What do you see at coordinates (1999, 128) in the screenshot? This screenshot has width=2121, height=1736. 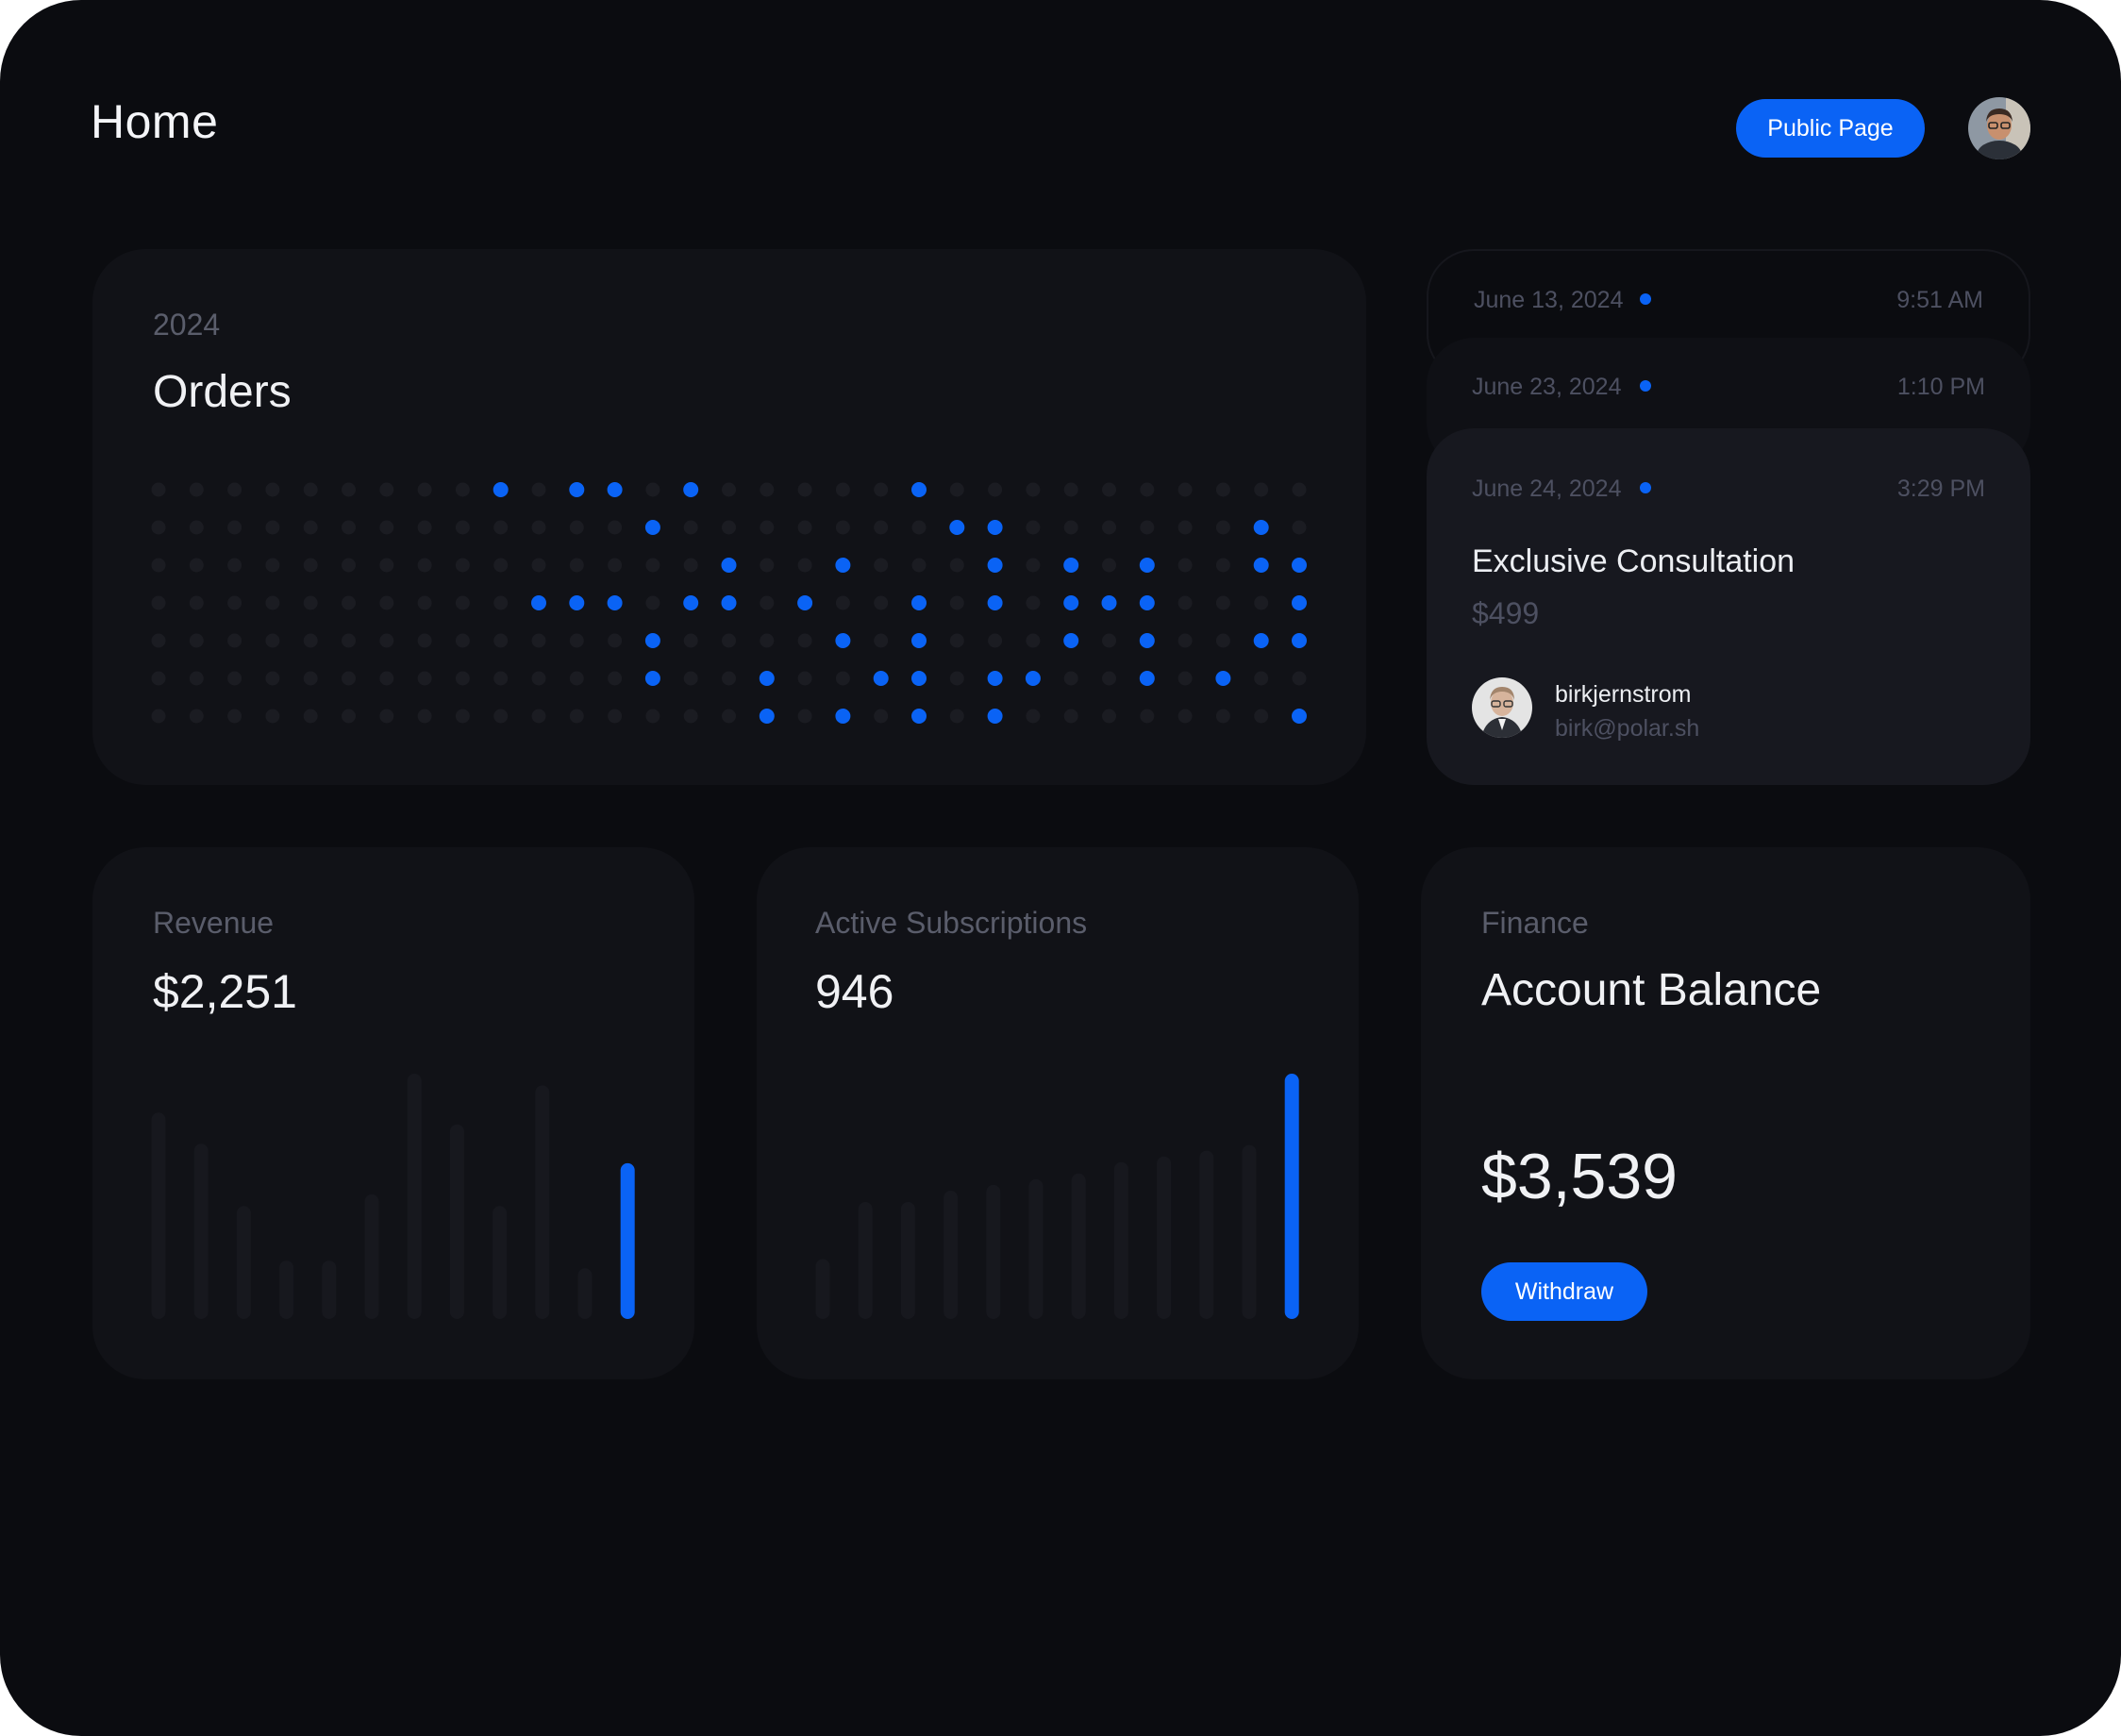 I see `user-avatar-icon` at bounding box center [1999, 128].